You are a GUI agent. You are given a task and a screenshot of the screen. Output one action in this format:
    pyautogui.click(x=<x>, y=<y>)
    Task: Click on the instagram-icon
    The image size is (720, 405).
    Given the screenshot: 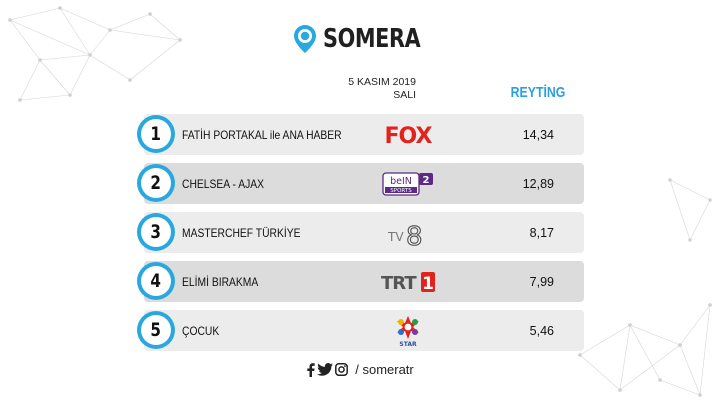 What is the action you would take?
    pyautogui.click(x=342, y=369)
    